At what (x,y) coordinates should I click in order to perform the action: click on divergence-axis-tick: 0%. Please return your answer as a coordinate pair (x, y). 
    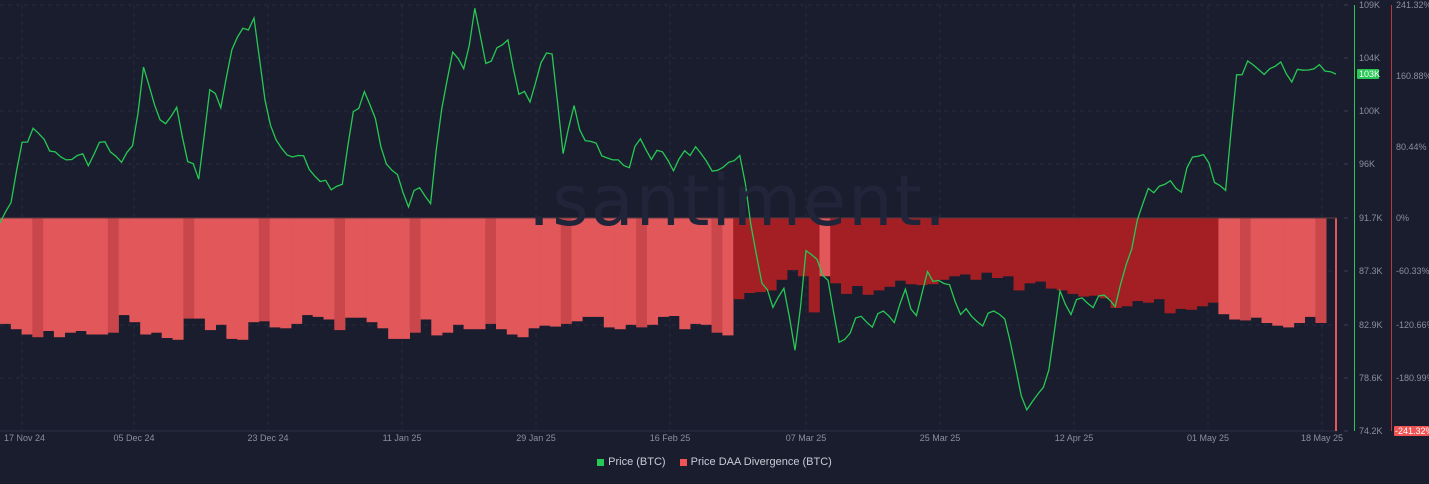
    Looking at the image, I should click on (1402, 218).